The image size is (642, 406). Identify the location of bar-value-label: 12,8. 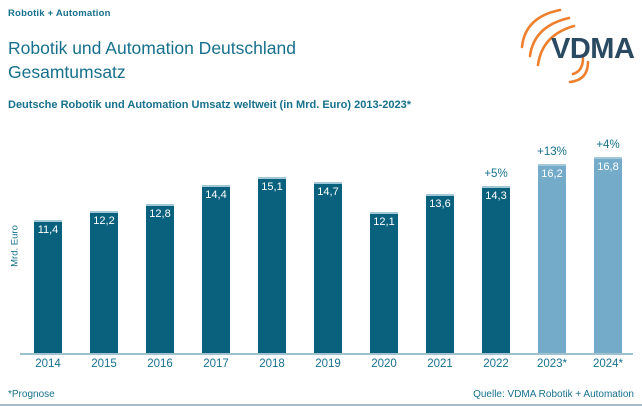
(160, 214).